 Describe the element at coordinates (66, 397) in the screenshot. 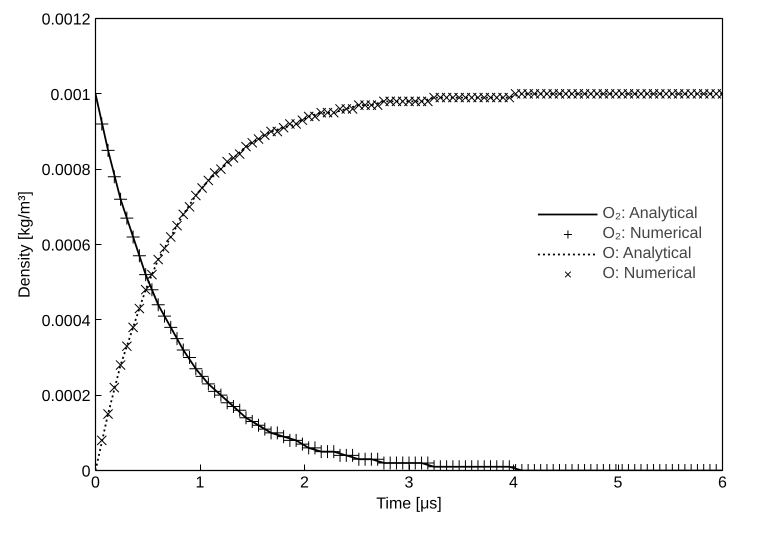

I see `y-tick-label: 0.0002` at that location.